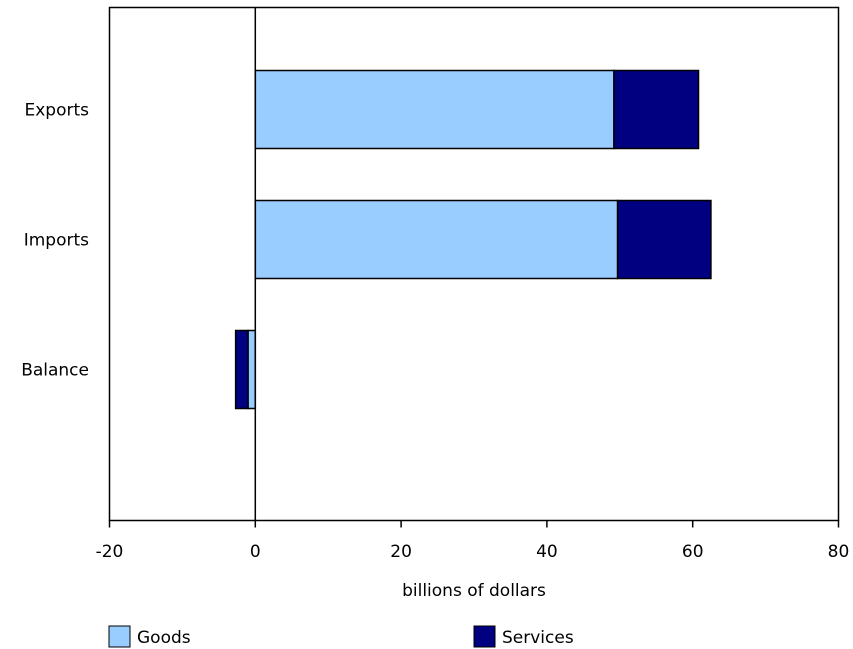  Describe the element at coordinates (547, 552) in the screenshot. I see `x-tick-label: 40` at that location.